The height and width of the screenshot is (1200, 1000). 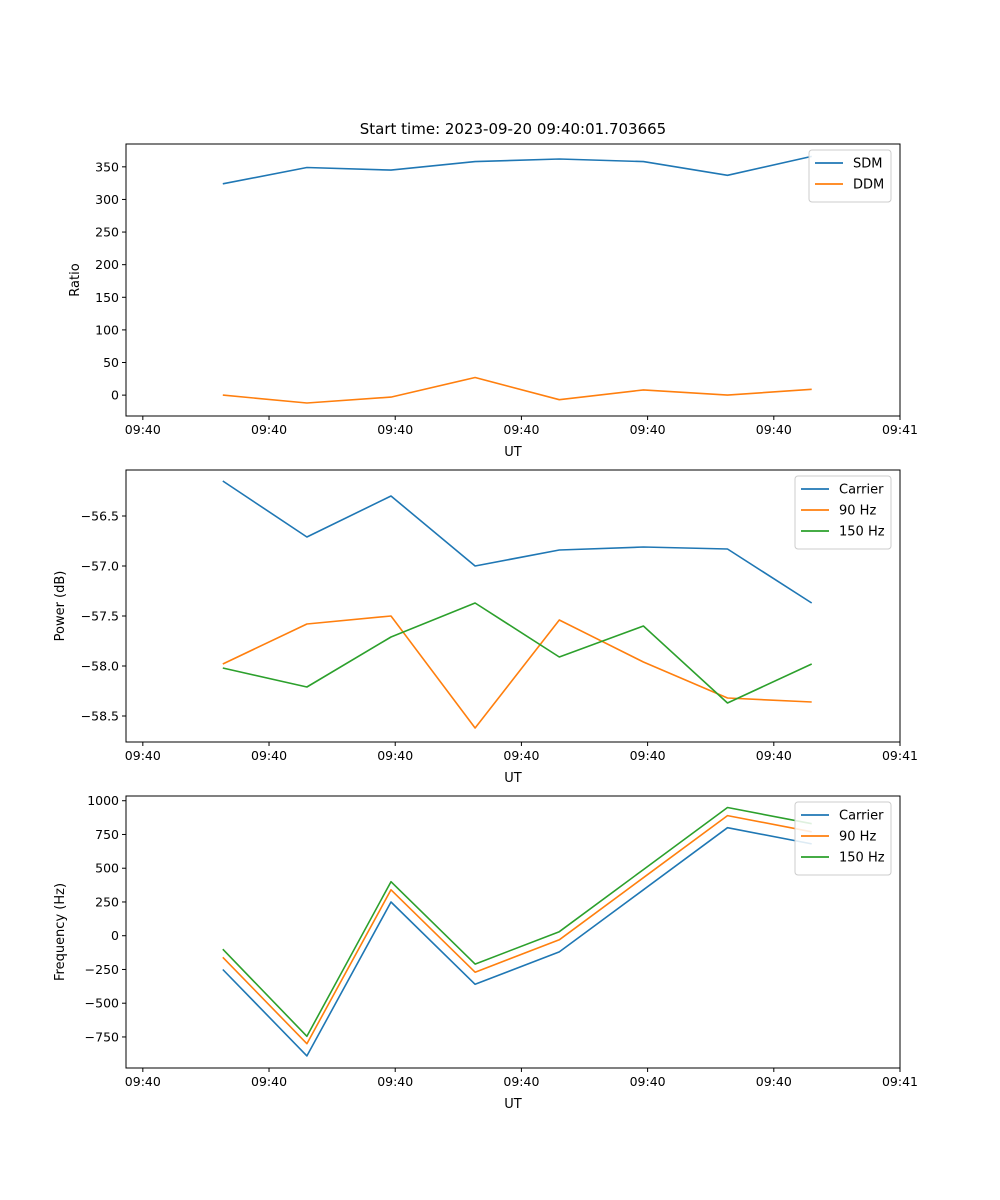 What do you see at coordinates (517, 390) in the screenshot?
I see `series-line-ddm` at bounding box center [517, 390].